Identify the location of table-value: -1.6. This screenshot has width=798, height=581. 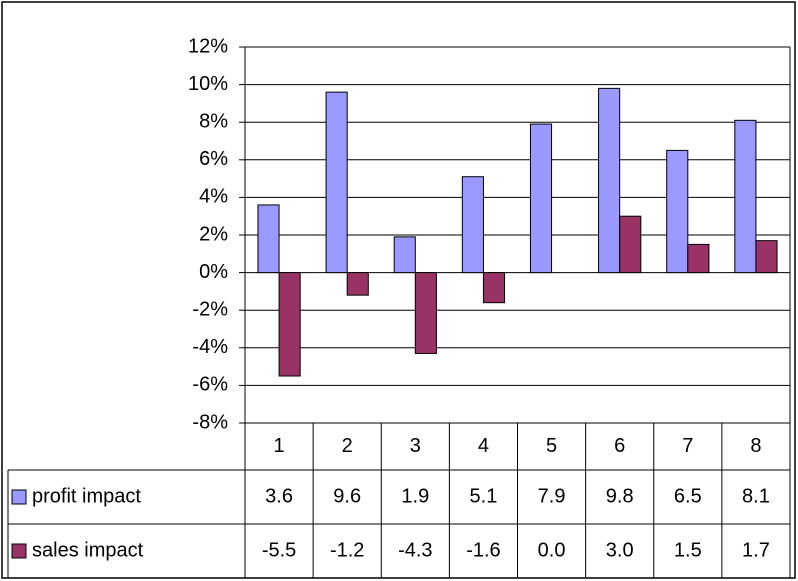
(483, 550).